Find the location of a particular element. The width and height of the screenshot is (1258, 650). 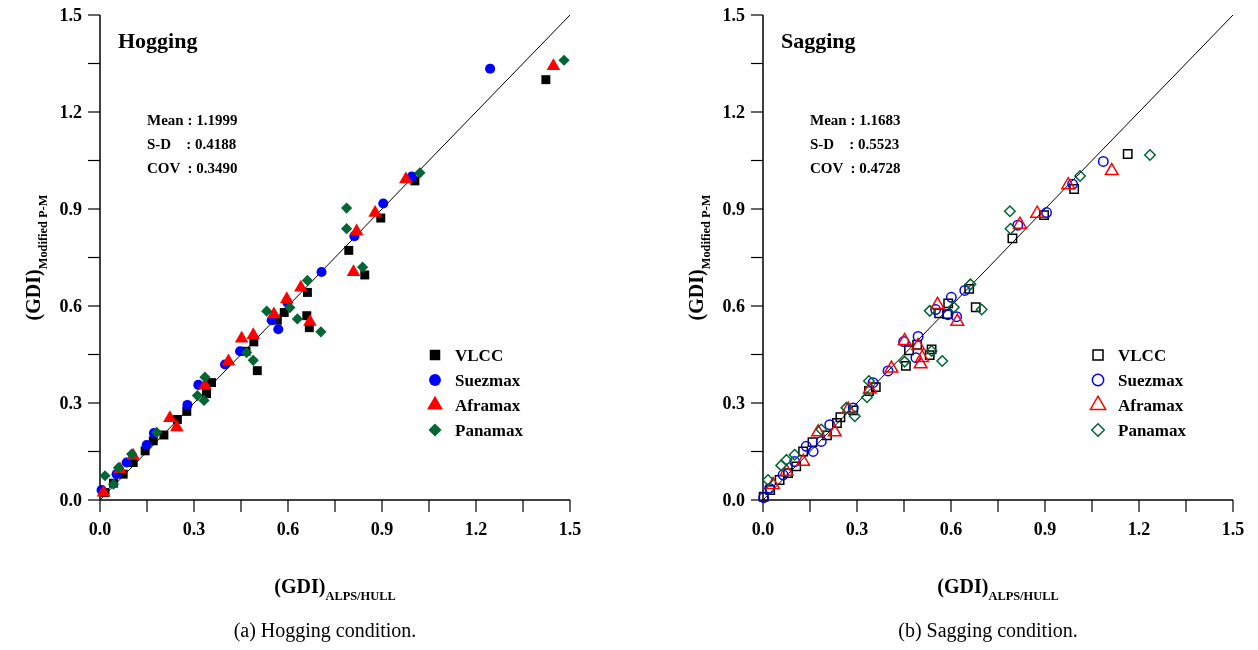

annotation: COV : 0.3490 is located at coordinates (192, 168).